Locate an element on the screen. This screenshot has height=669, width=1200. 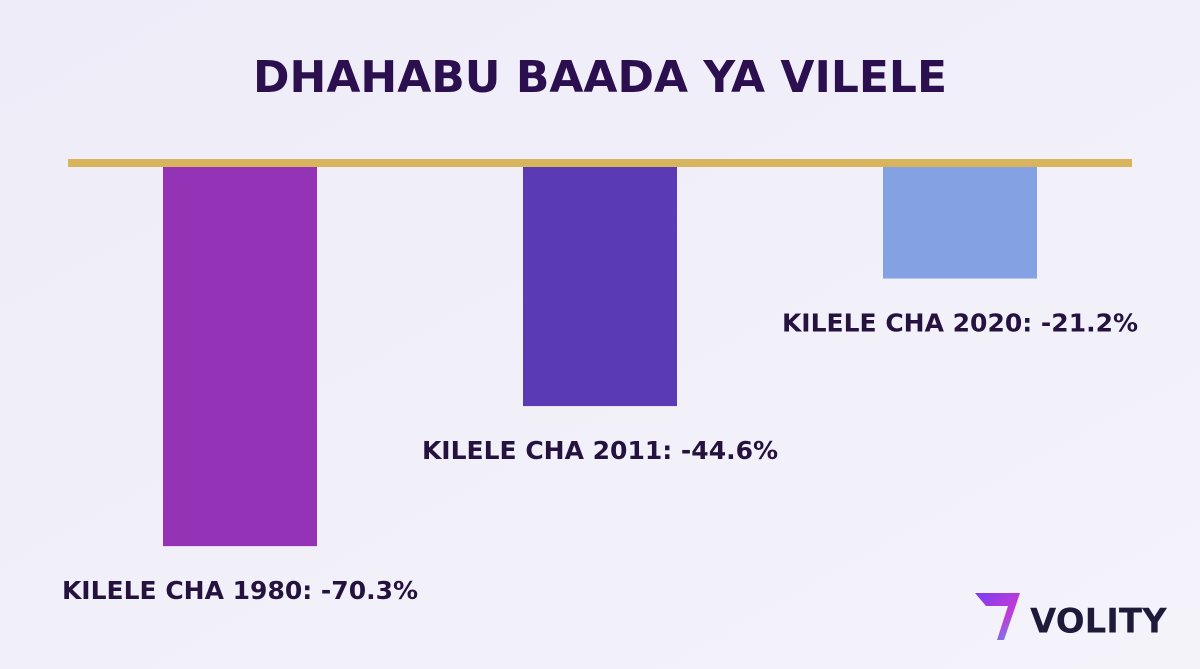
value-label: KILELE CHA 1980: -70.3% is located at coordinates (240, 590).